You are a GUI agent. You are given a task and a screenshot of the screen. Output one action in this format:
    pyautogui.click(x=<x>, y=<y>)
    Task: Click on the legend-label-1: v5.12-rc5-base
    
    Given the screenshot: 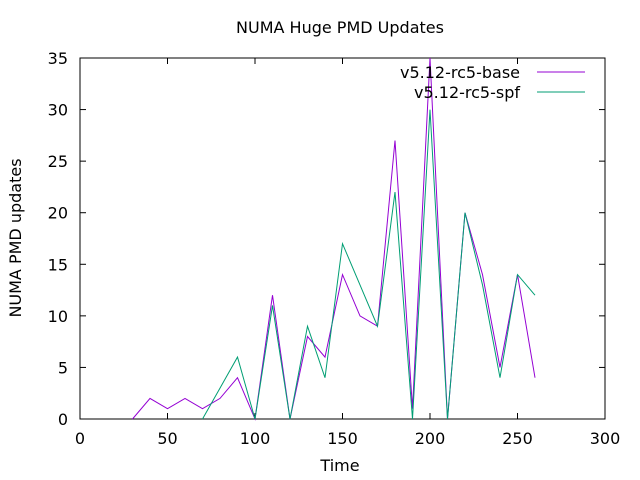 What is the action you would take?
    pyautogui.click(x=460, y=72)
    